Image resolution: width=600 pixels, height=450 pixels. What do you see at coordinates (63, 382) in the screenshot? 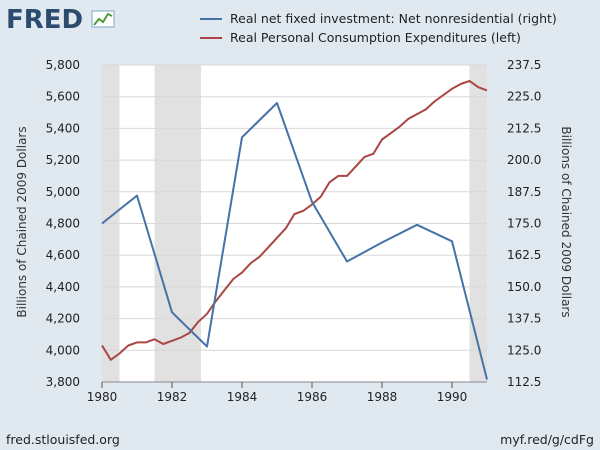
I see `y-left-tick-label-0: 3,800` at bounding box center [63, 382].